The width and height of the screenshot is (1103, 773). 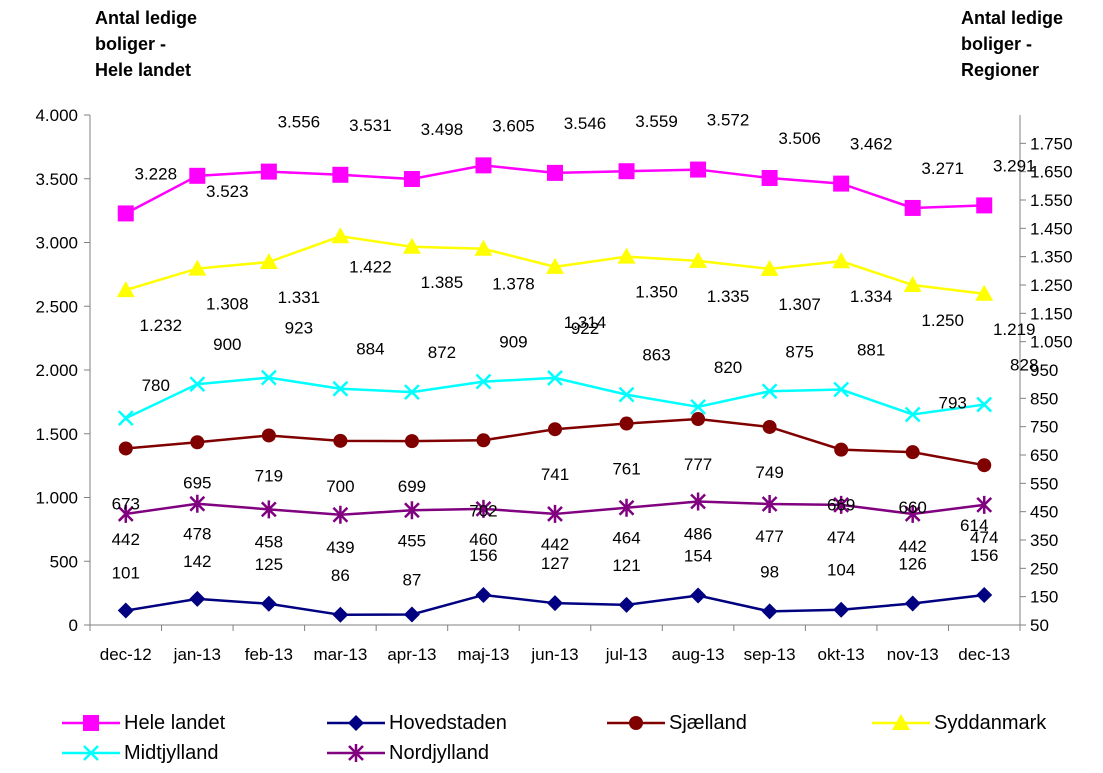 I want to click on data-label: 3.498, so click(x=442, y=129).